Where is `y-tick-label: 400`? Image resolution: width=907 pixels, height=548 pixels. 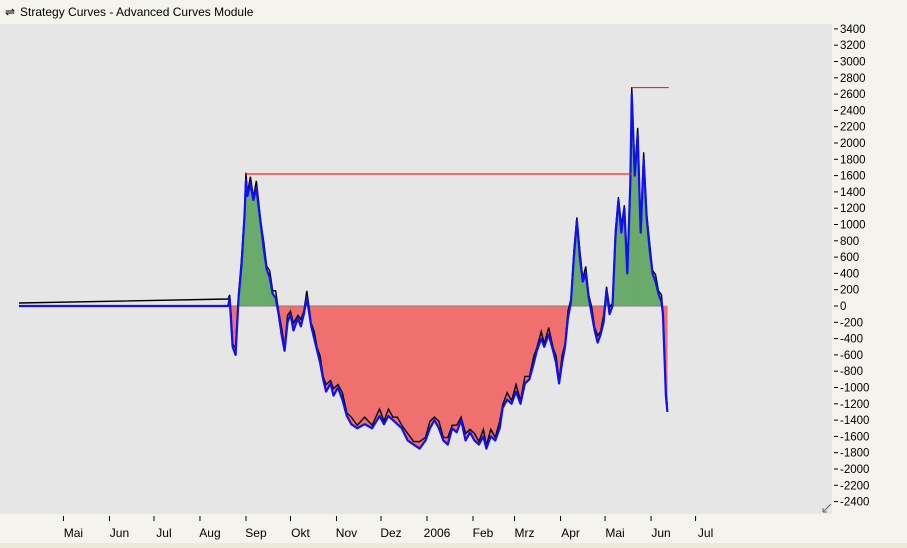 y-tick-label: 400 is located at coordinates (849, 274).